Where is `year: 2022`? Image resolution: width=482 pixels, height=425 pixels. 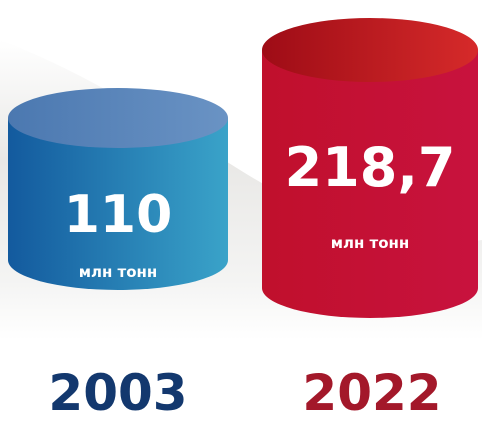
year: 2022 is located at coordinates (371, 393).